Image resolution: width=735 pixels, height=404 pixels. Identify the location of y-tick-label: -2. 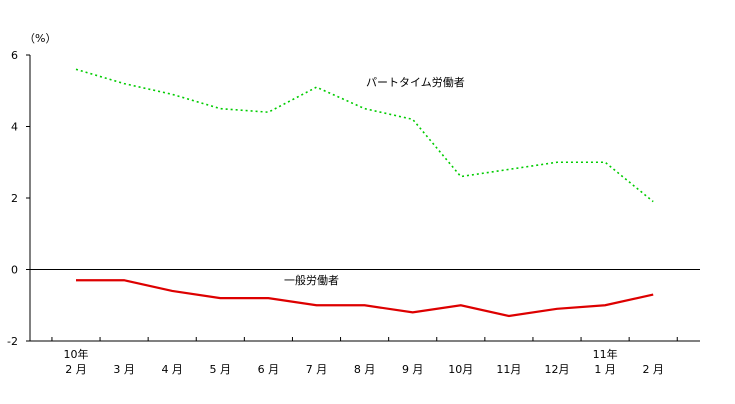
(12, 341).